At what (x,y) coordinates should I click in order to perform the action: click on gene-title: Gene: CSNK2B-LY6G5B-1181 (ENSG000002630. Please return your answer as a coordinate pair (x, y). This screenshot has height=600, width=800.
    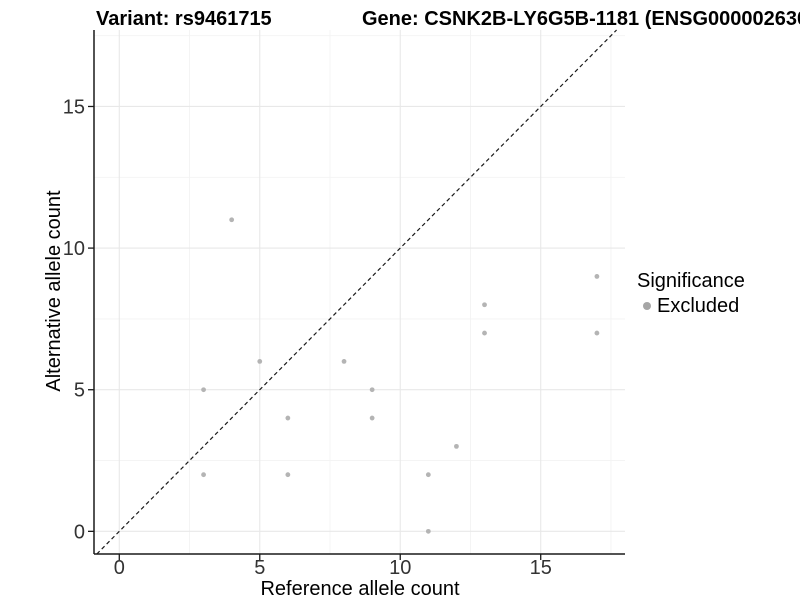
    Looking at the image, I should click on (581, 19).